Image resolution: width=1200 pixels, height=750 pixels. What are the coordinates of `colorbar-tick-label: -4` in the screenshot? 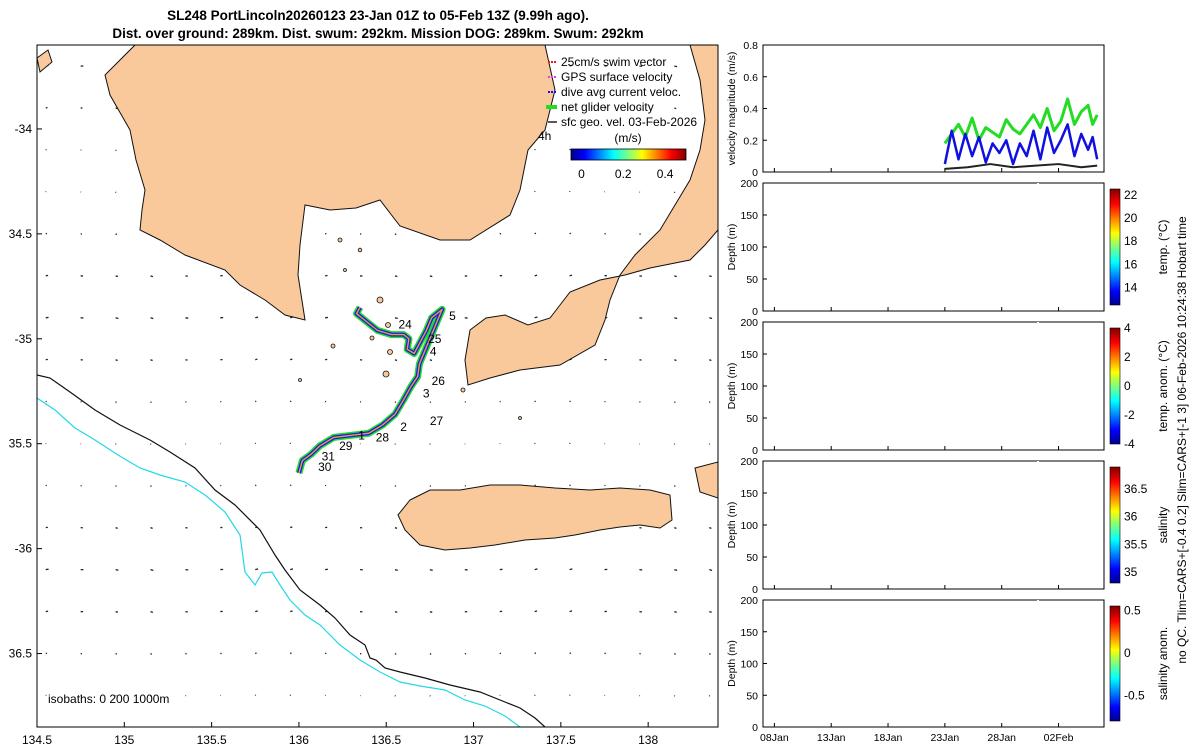 It's located at (1129, 444).